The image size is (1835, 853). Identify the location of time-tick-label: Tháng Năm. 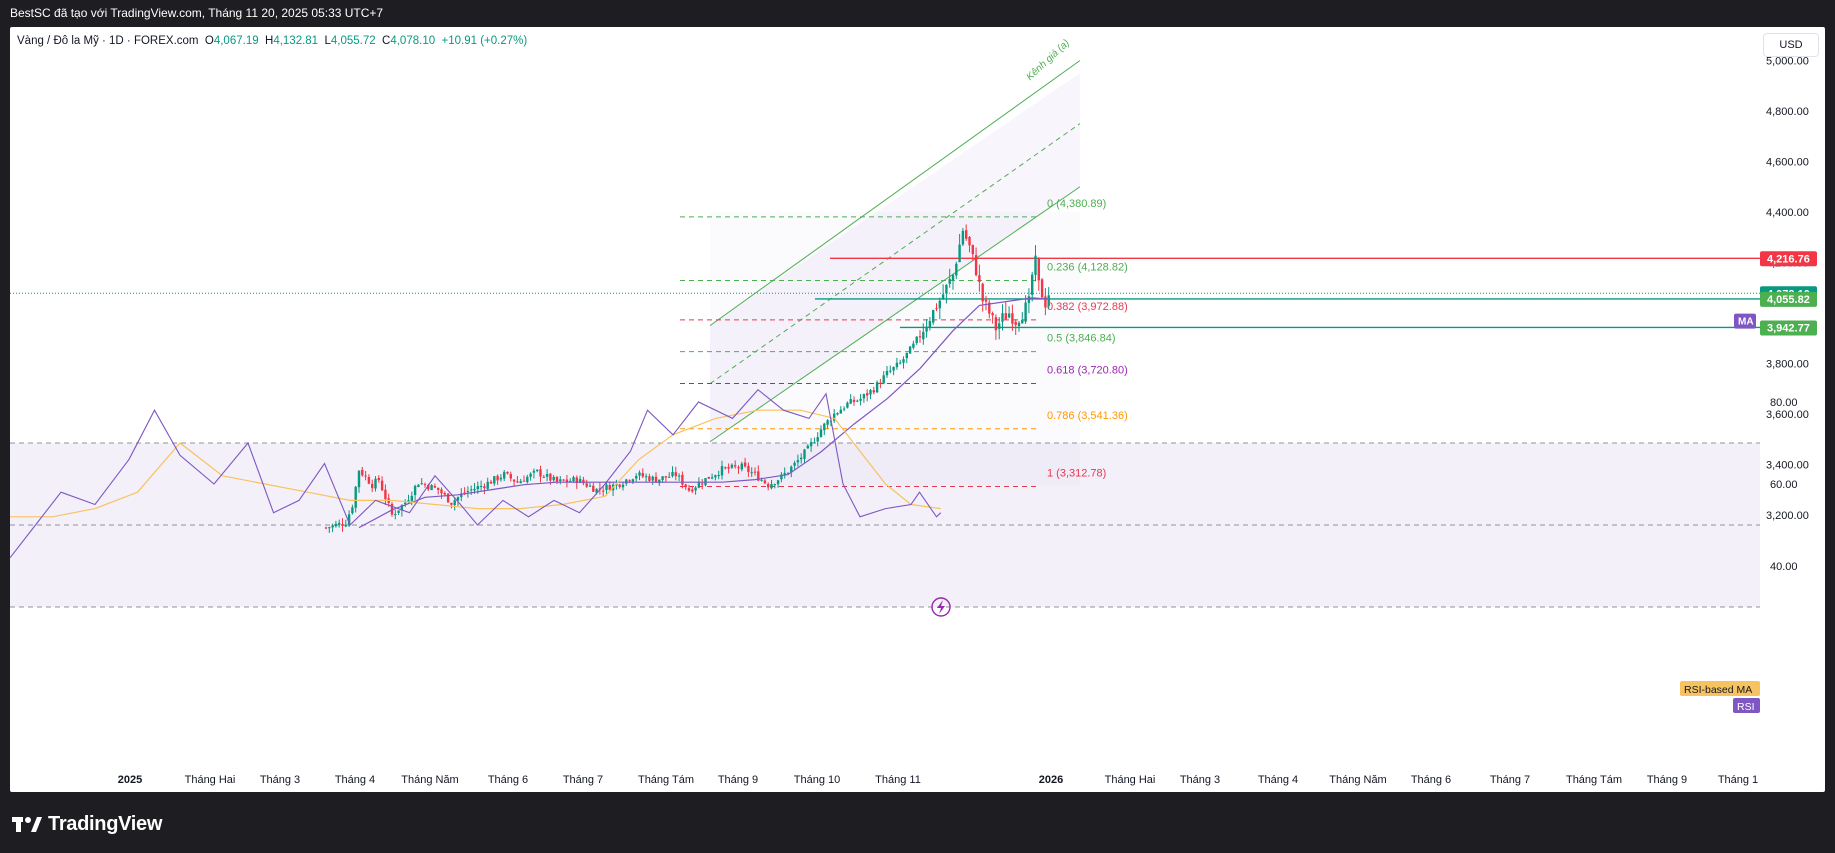
(1357, 780).